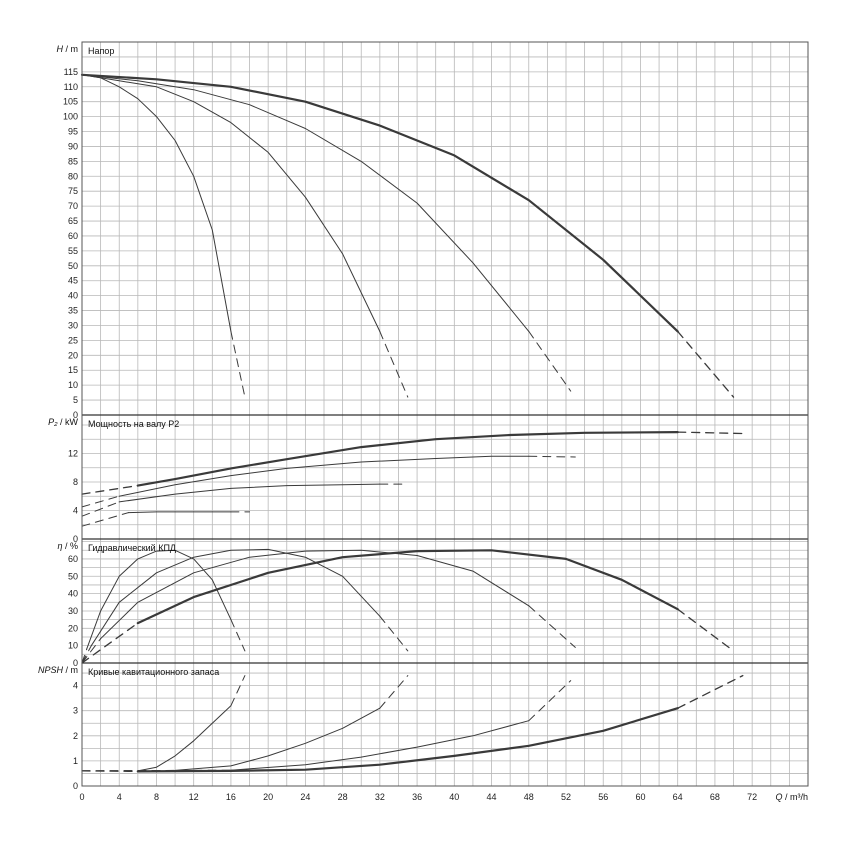  What do you see at coordinates (231, 797) in the screenshot?
I see `x-tick-label: 16` at bounding box center [231, 797].